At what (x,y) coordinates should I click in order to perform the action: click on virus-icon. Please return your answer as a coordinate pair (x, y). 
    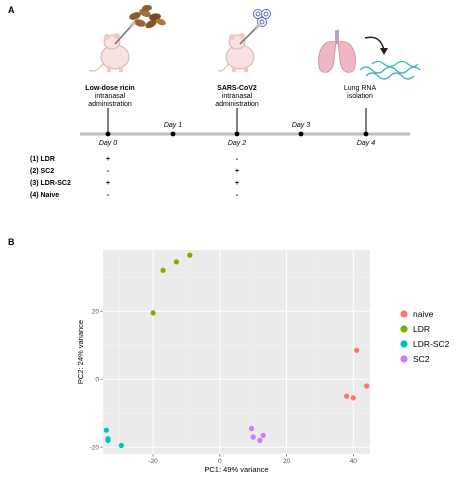
    Looking at the image, I should click on (262, 18).